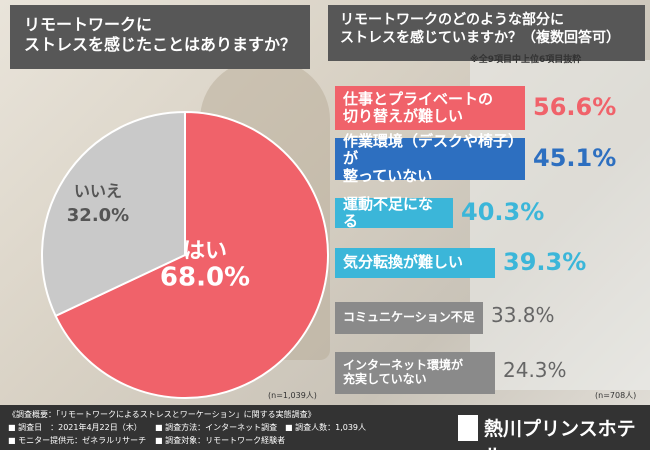  I want to click on sample-size: (n=1,039人), so click(292, 395).